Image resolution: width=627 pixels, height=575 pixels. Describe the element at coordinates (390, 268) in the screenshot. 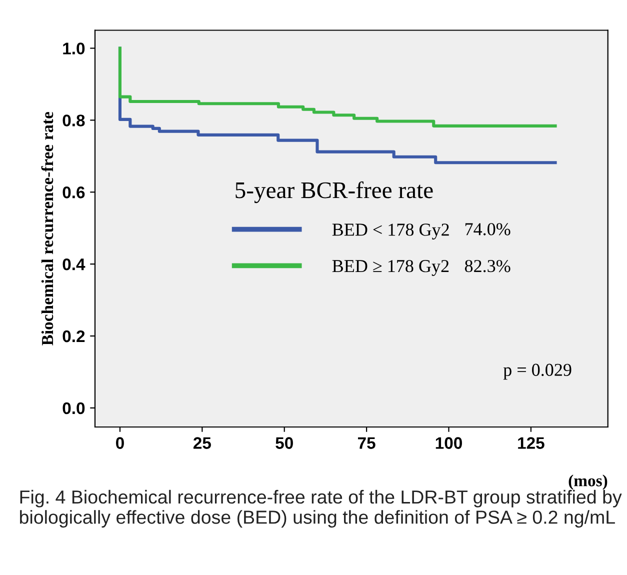

I see `legend-label: BED ≥ 178 Gy2` at that location.